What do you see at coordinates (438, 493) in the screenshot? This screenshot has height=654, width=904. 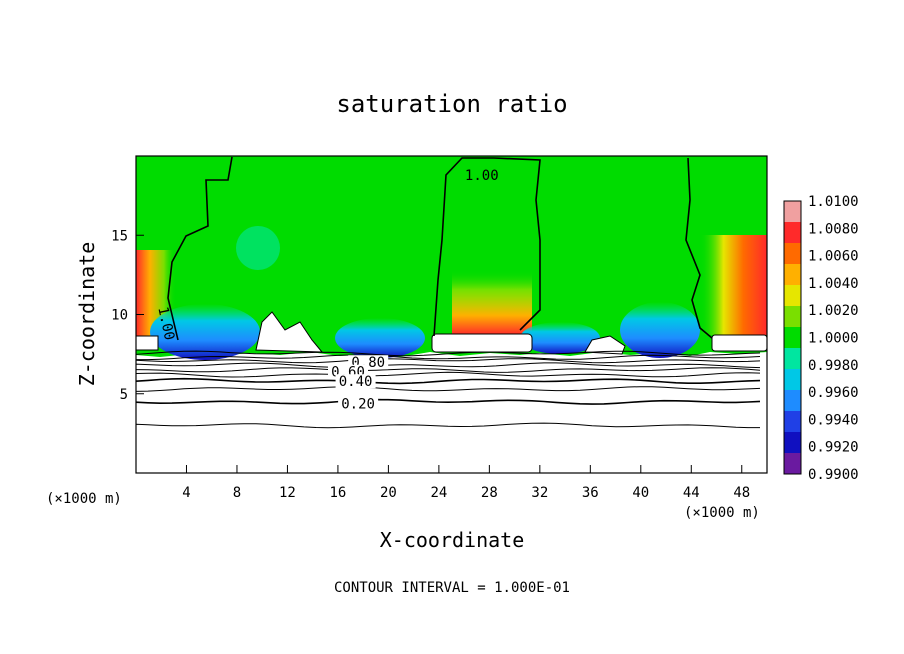 I see `x-tick-label: 24` at bounding box center [438, 493].